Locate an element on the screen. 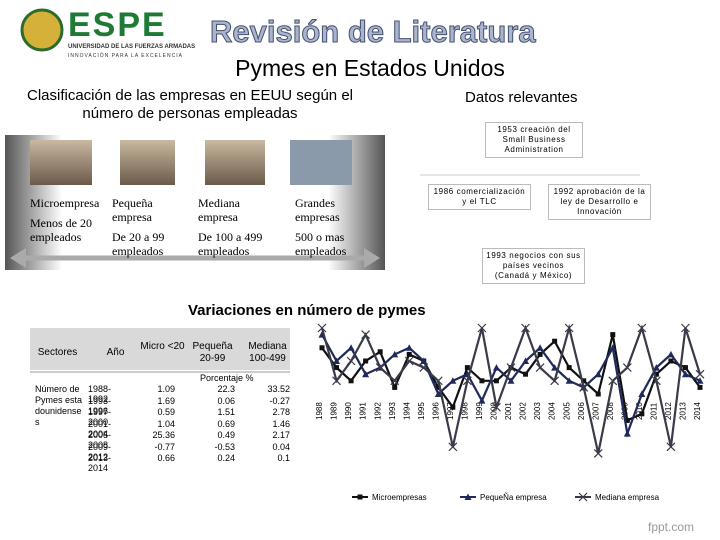  x-tick-label: 1991 is located at coordinates (363, 411).